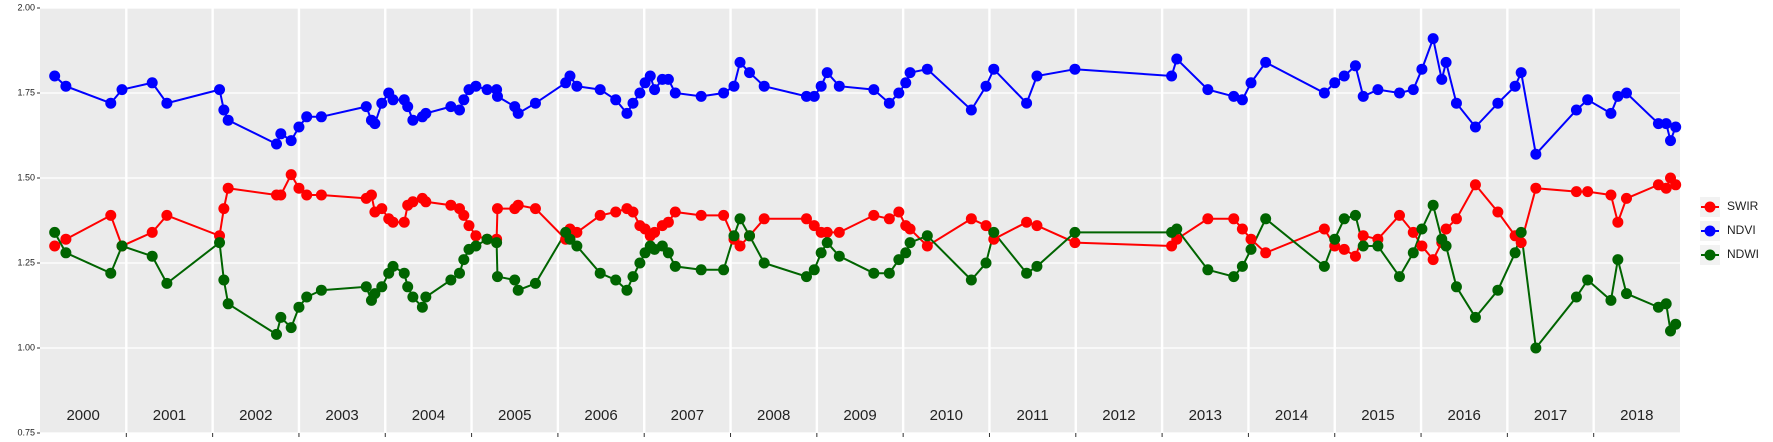  What do you see at coordinates (1741, 230) in the screenshot?
I see `legend-label: NDVI` at bounding box center [1741, 230].